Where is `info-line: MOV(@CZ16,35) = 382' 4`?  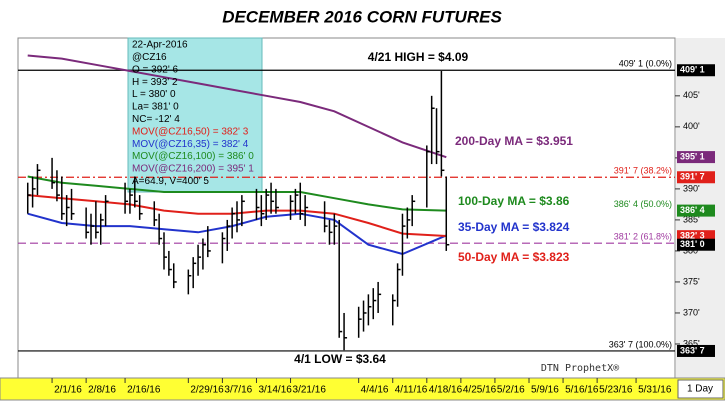 info-line: MOV(@CZ16,35) = 382' 4 is located at coordinates (190, 144).